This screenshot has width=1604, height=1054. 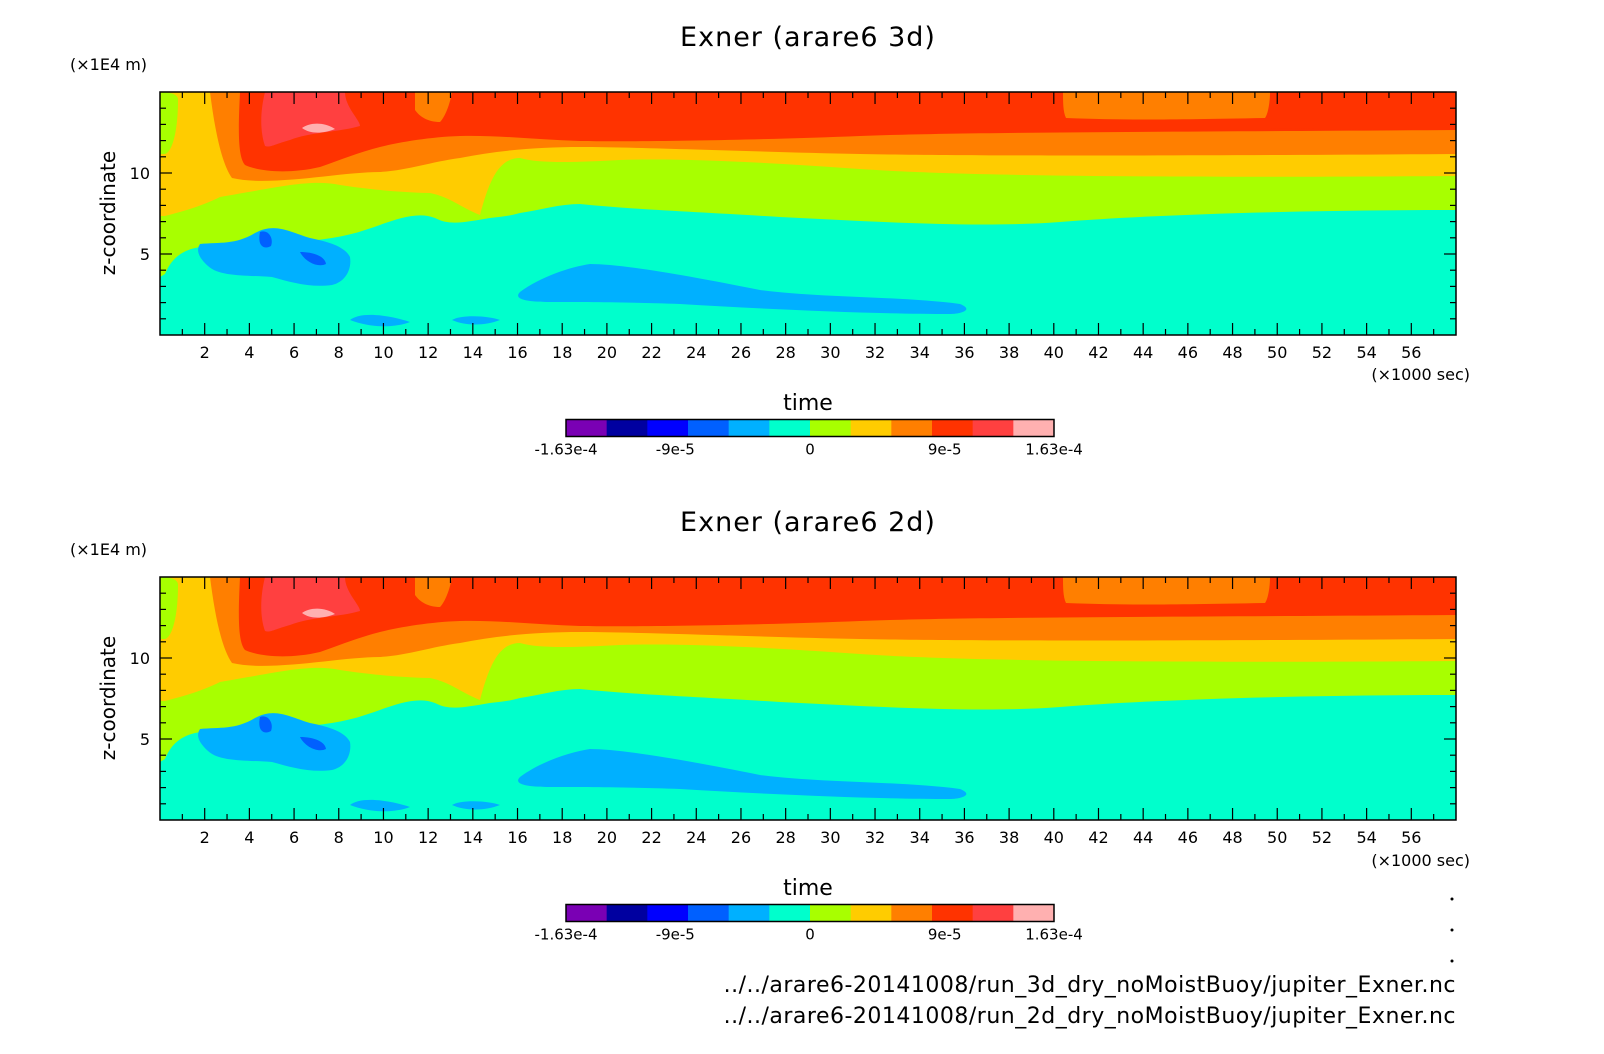 I want to click on x-tick-label: 46, so click(x=1188, y=837).